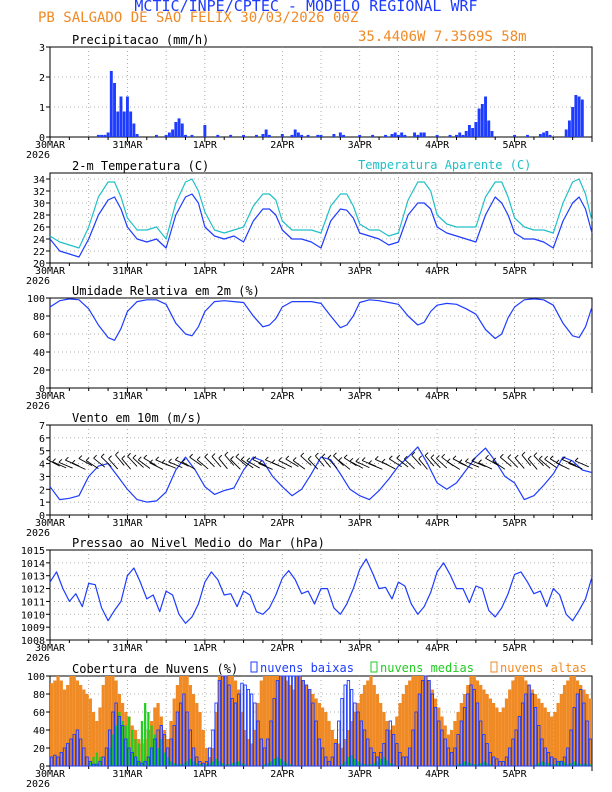 This screenshot has width=612, height=792. I want to click on wind-ytick-label: 2, so click(42, 490).